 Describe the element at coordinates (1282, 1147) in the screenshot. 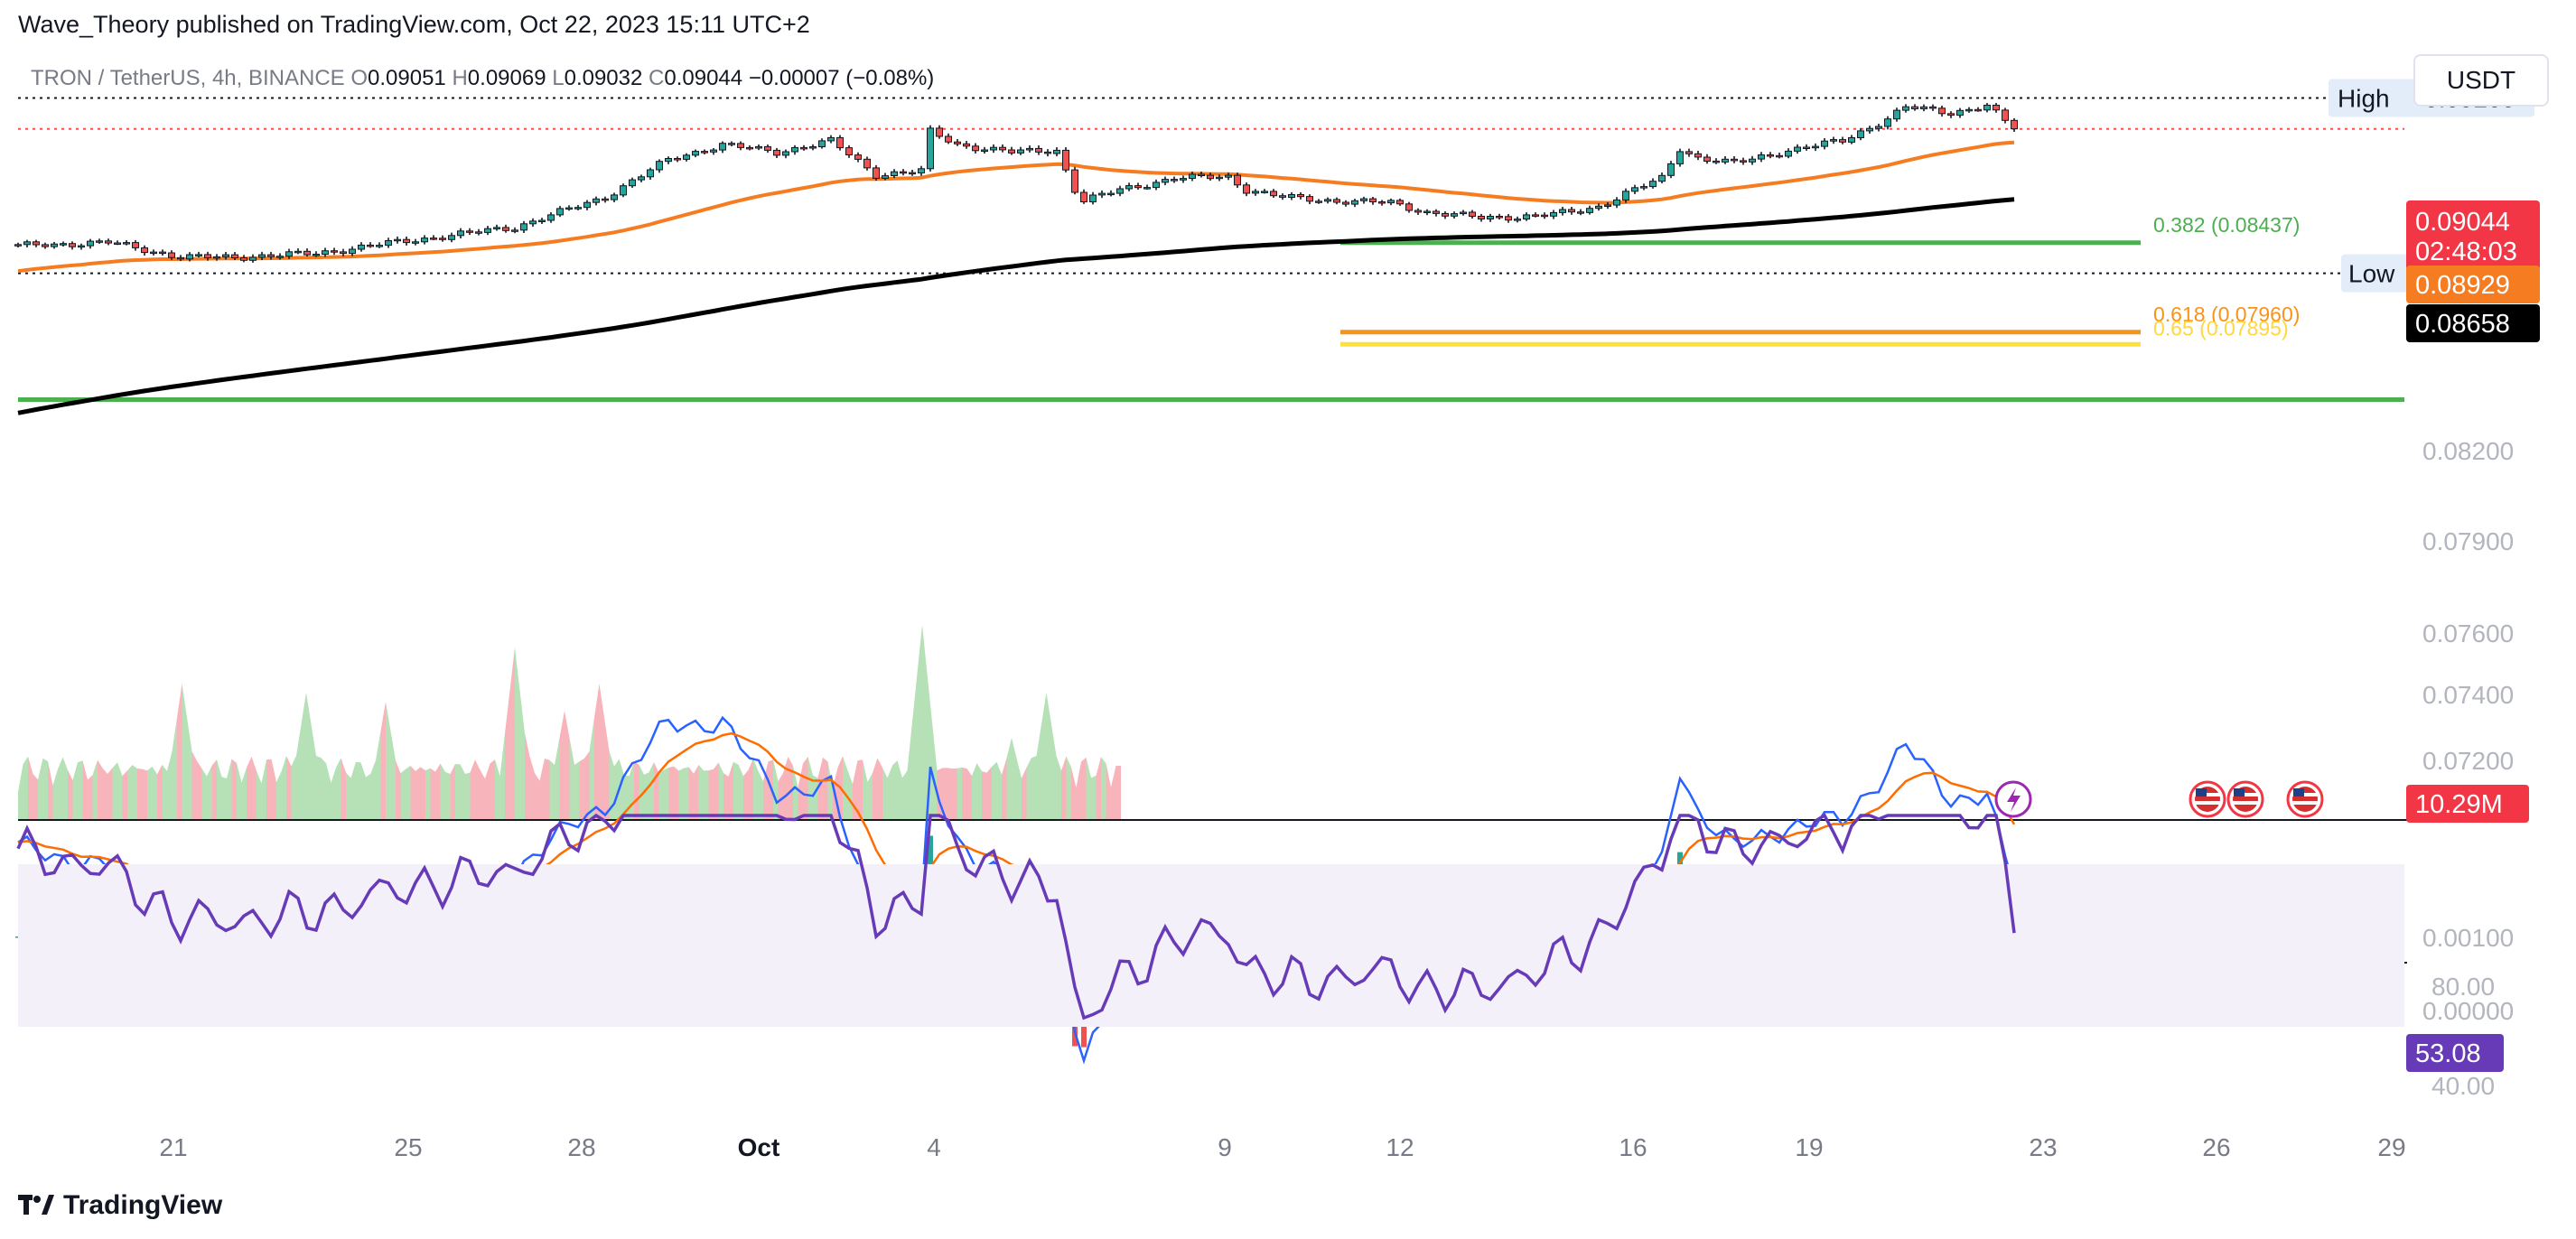

I see `time-axis: 21 25 28 Oct 4 9 12 16 19 23 26 29` at that location.